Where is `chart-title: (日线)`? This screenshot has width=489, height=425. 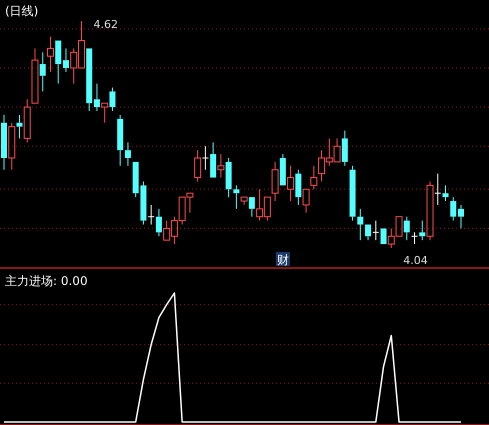
chart-title: (日线) is located at coordinates (21, 11).